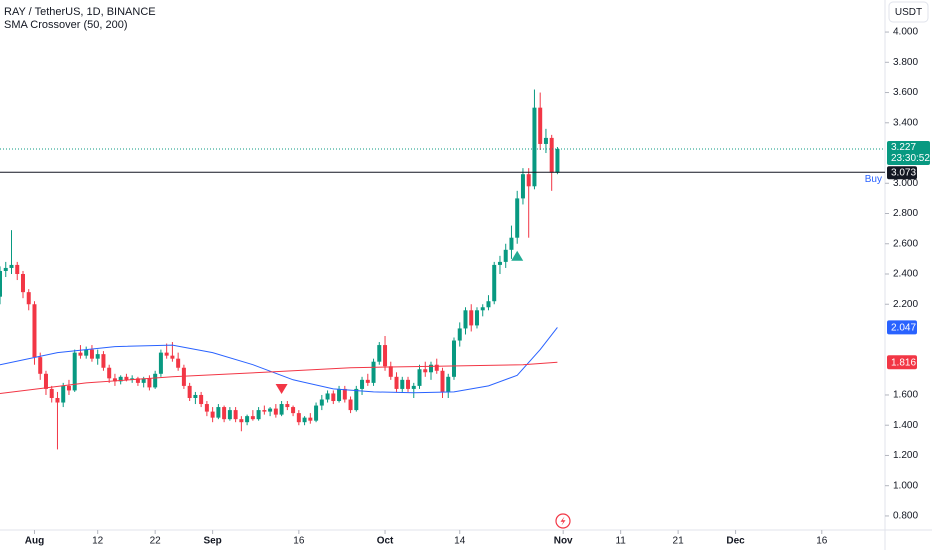 The height and width of the screenshot is (550, 932). What do you see at coordinates (563, 521) in the screenshot?
I see `events-icon` at bounding box center [563, 521].